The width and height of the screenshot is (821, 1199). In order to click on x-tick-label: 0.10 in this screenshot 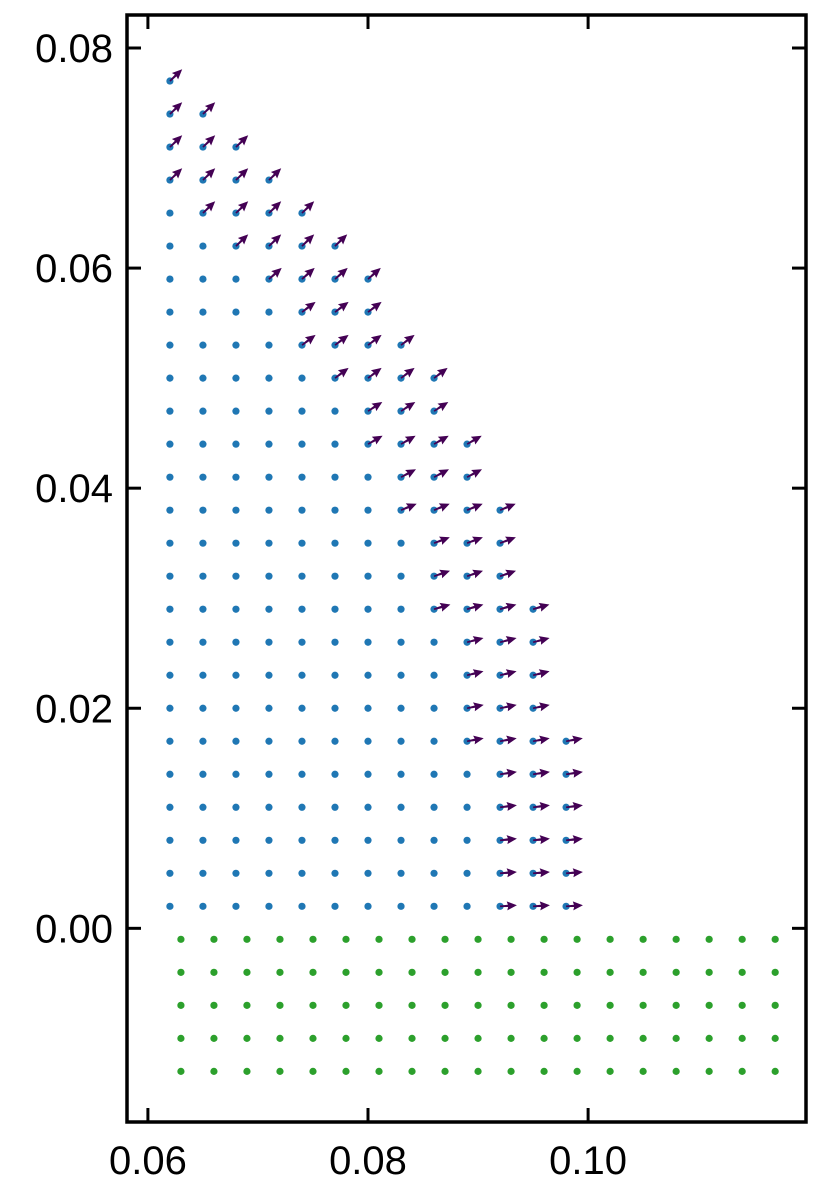, I will do `click(588, 1161)`.